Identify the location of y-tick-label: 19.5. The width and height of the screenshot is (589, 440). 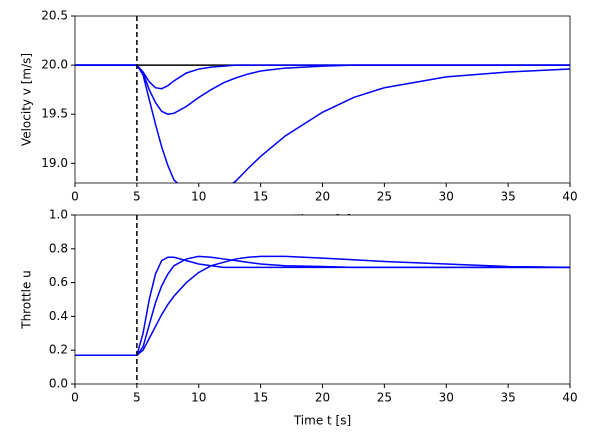
(54, 114).